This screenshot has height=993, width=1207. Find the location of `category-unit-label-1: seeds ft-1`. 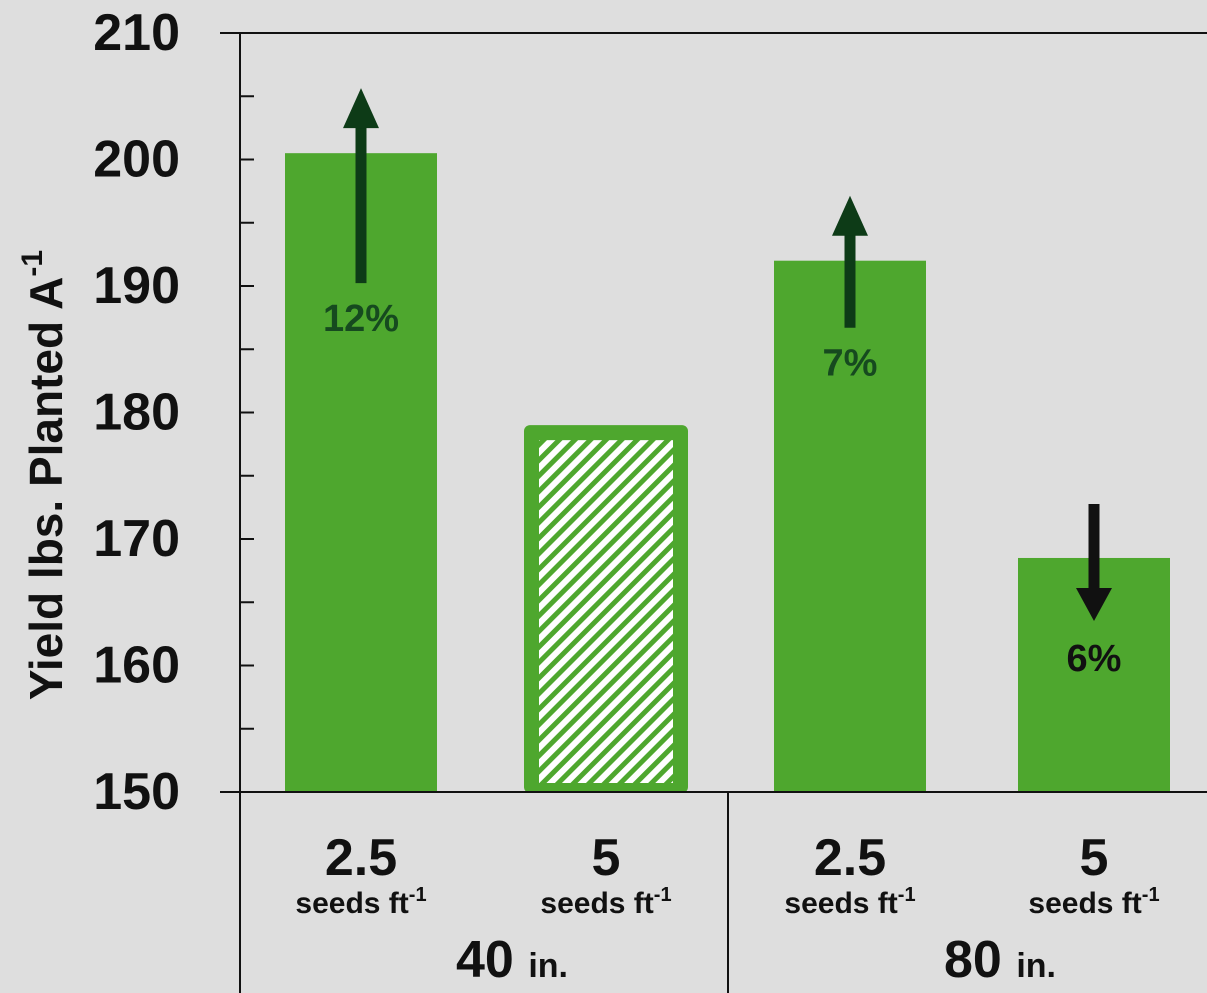

category-unit-label-1: seeds ft-1 is located at coordinates (605, 902).